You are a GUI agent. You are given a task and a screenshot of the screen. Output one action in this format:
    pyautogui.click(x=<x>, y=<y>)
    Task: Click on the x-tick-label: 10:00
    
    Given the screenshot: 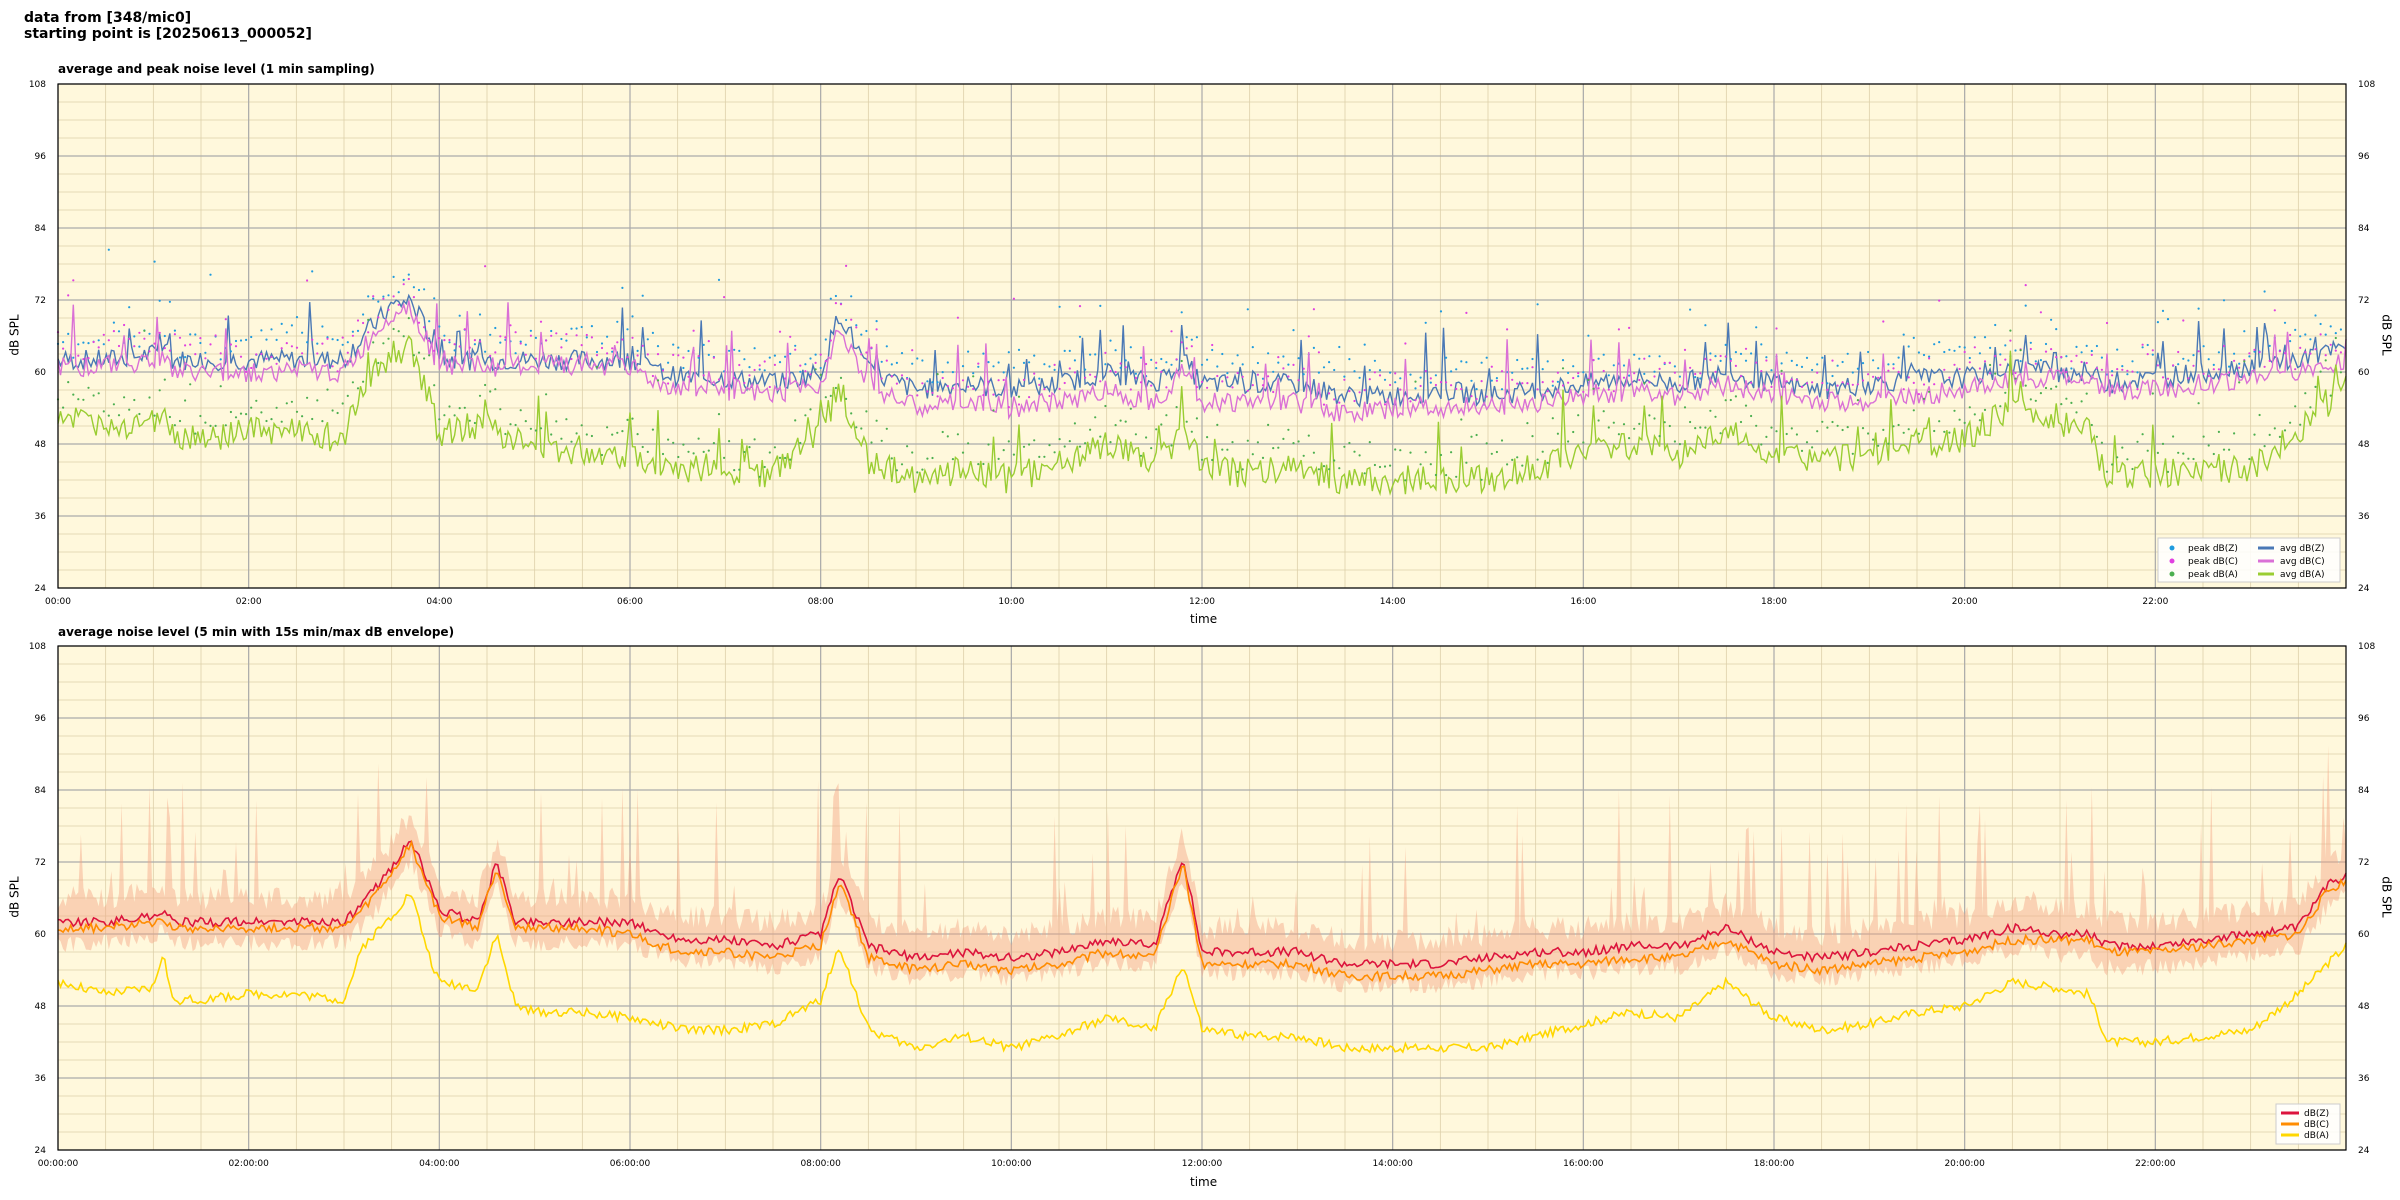 What is the action you would take?
    pyautogui.click(x=1011, y=602)
    